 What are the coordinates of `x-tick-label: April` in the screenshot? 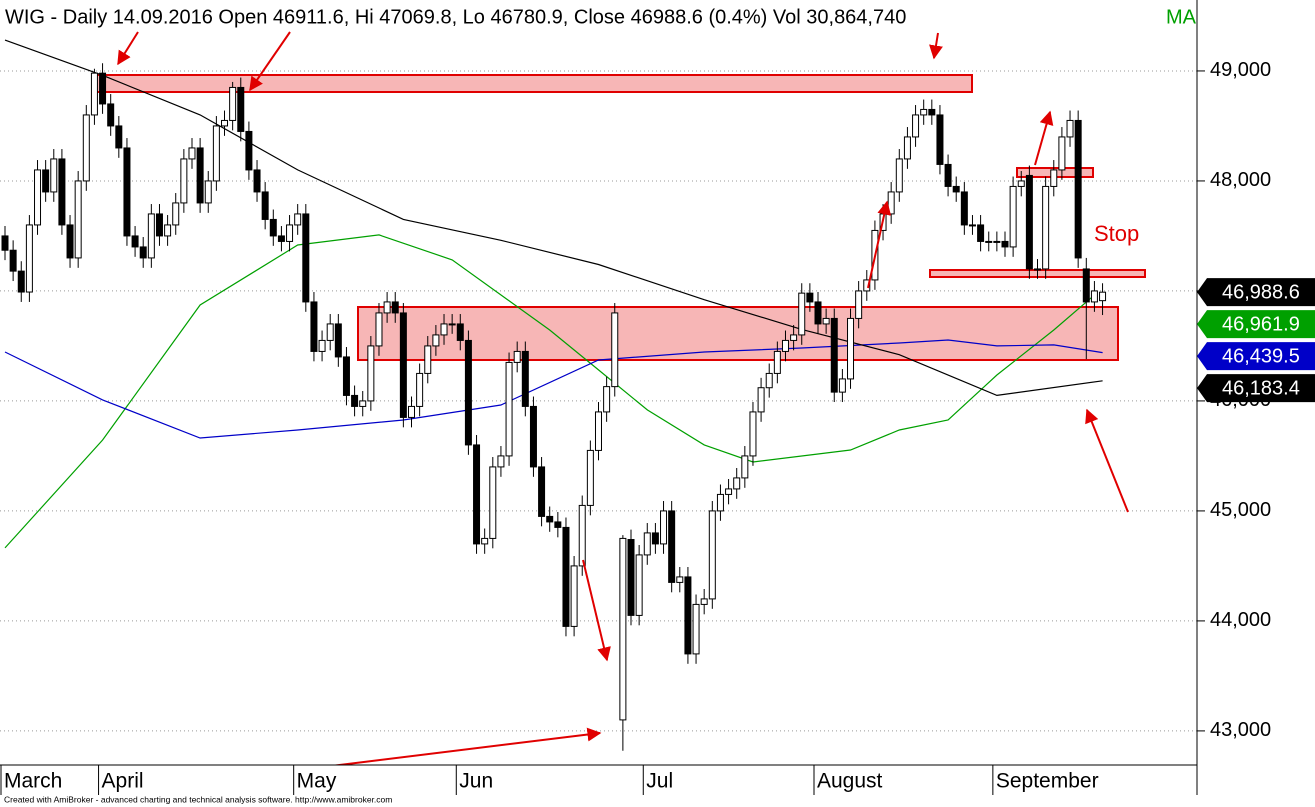 It's located at (123, 781).